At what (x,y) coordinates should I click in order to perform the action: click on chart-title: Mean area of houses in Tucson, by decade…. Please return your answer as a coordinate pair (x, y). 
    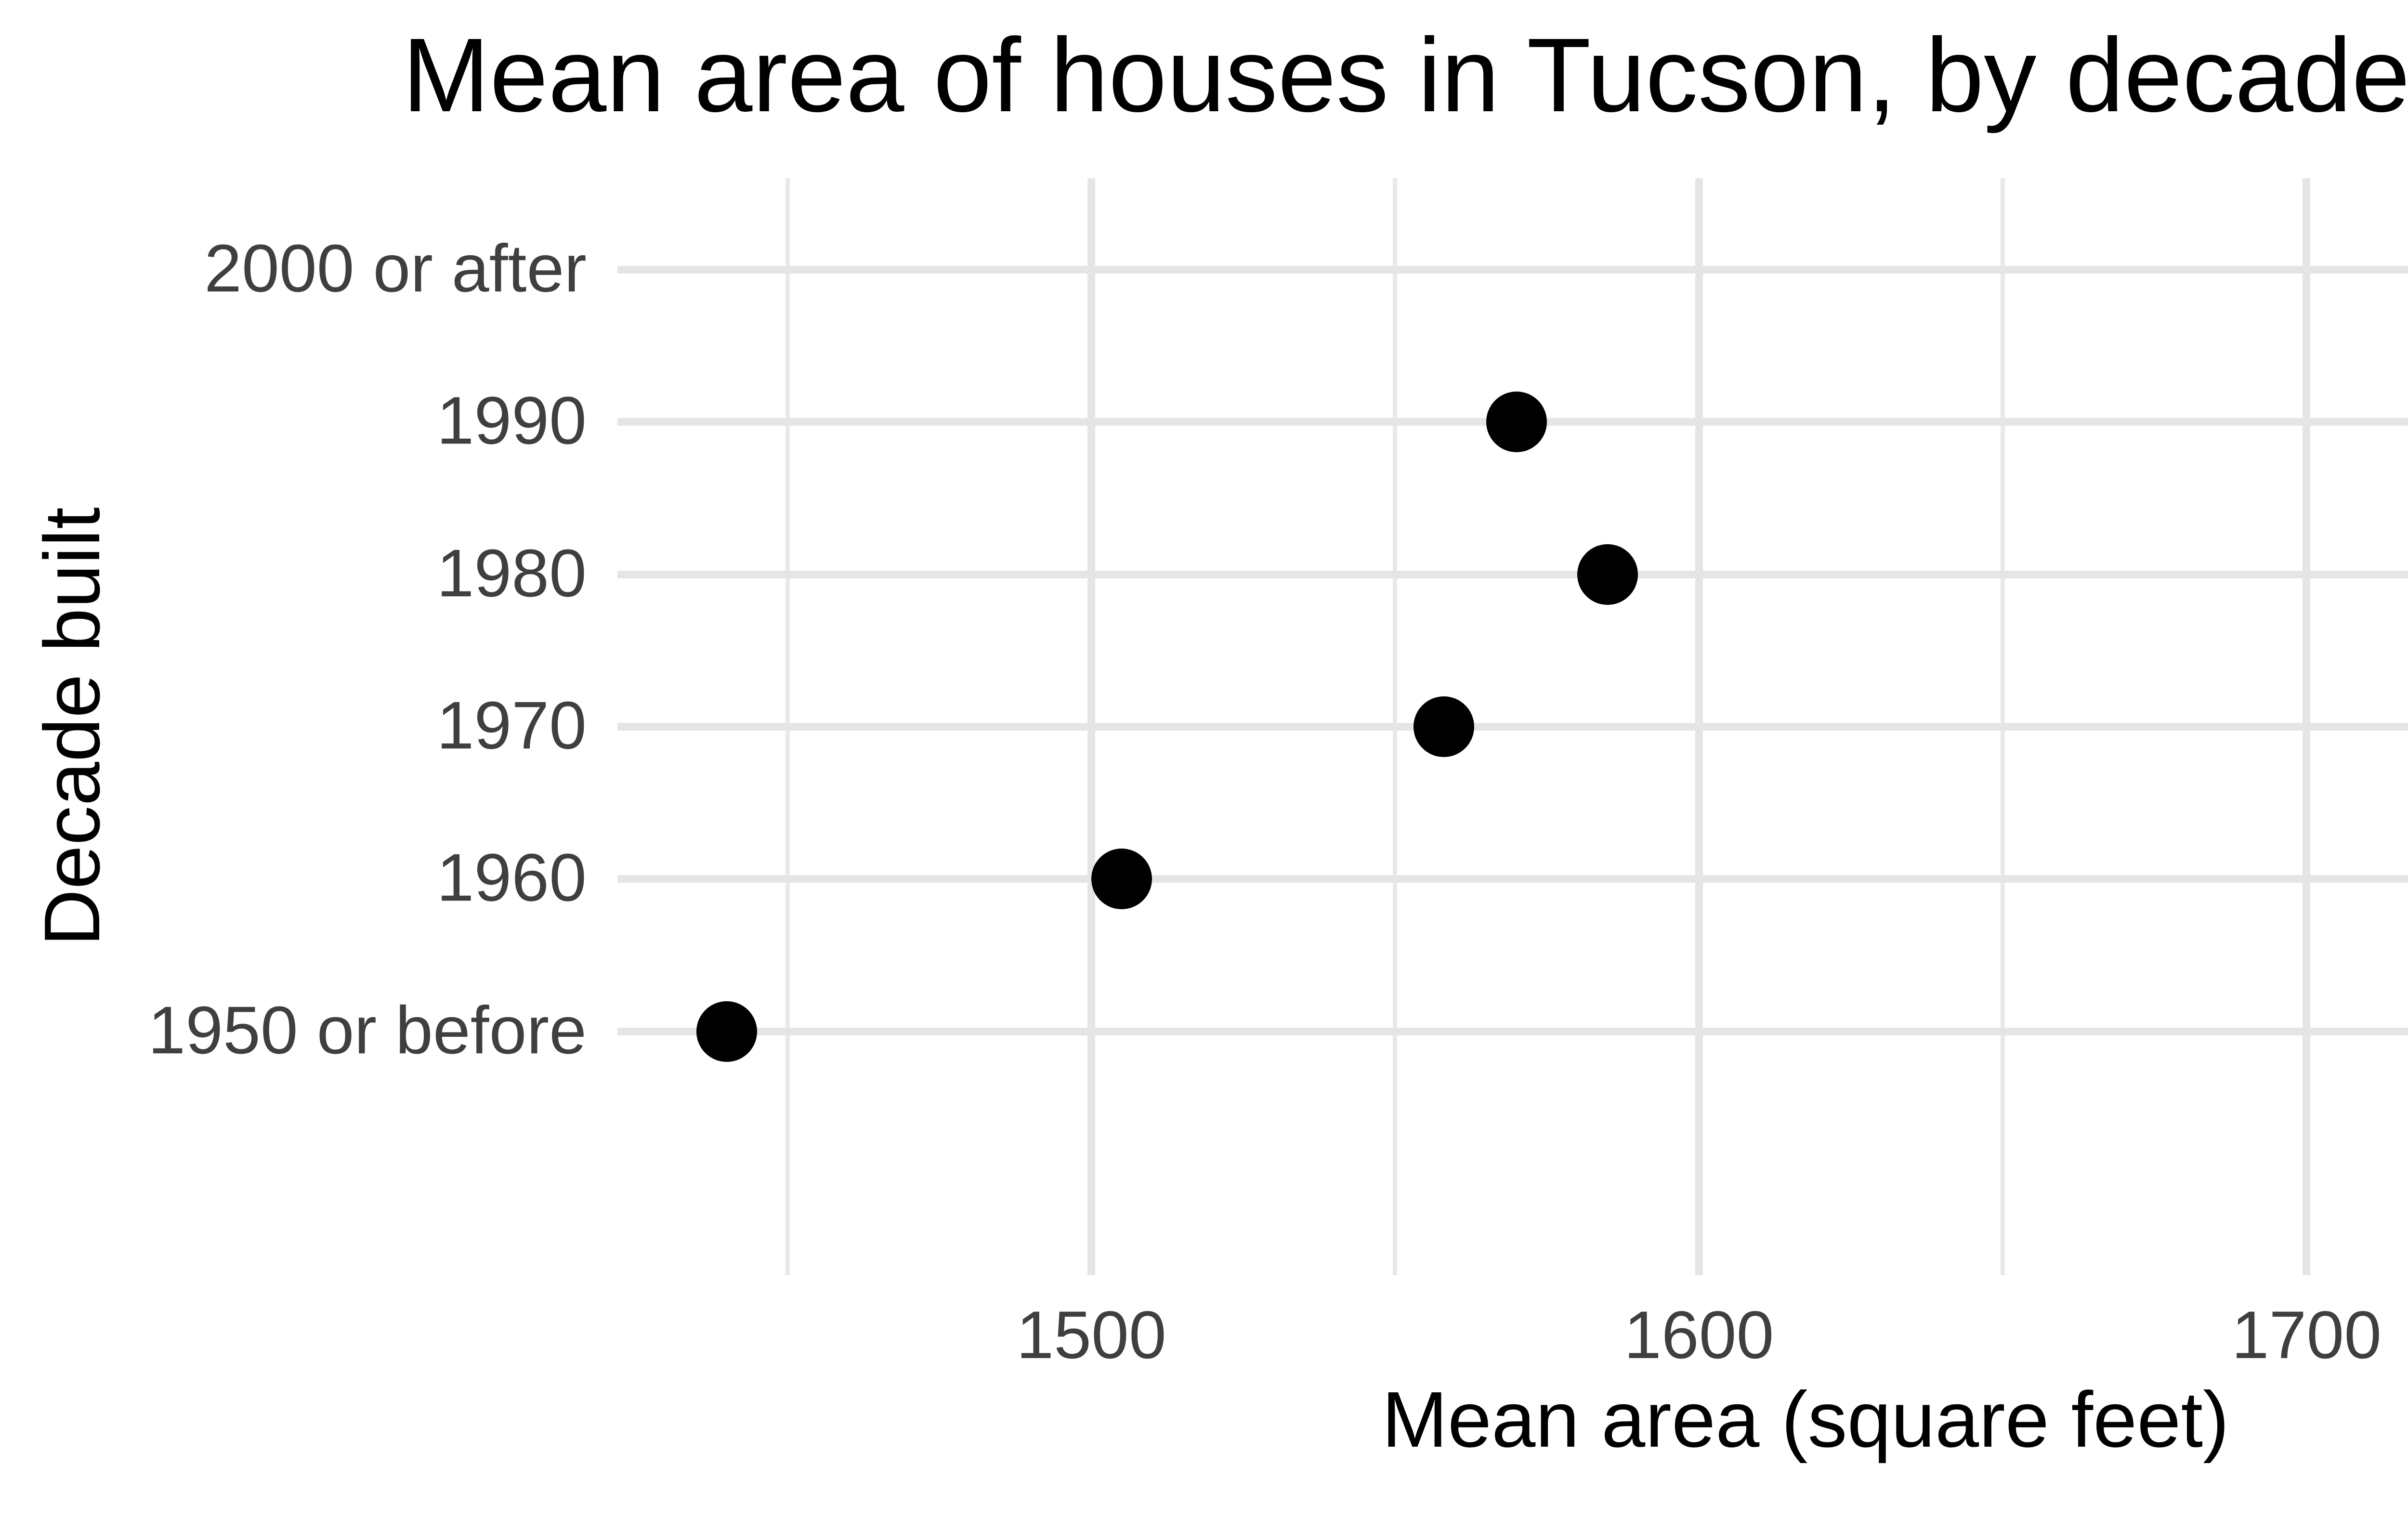
    Looking at the image, I should click on (1405, 75).